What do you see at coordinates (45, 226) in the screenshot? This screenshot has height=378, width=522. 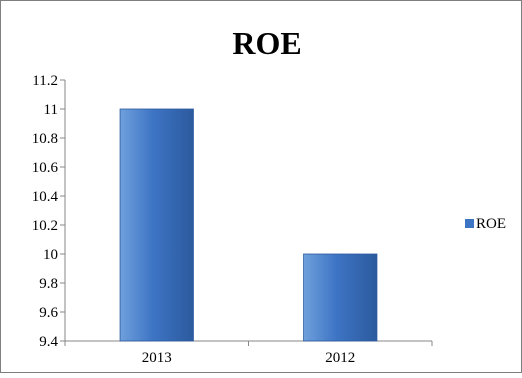 I see `y-tick-label: 10.2` at bounding box center [45, 226].